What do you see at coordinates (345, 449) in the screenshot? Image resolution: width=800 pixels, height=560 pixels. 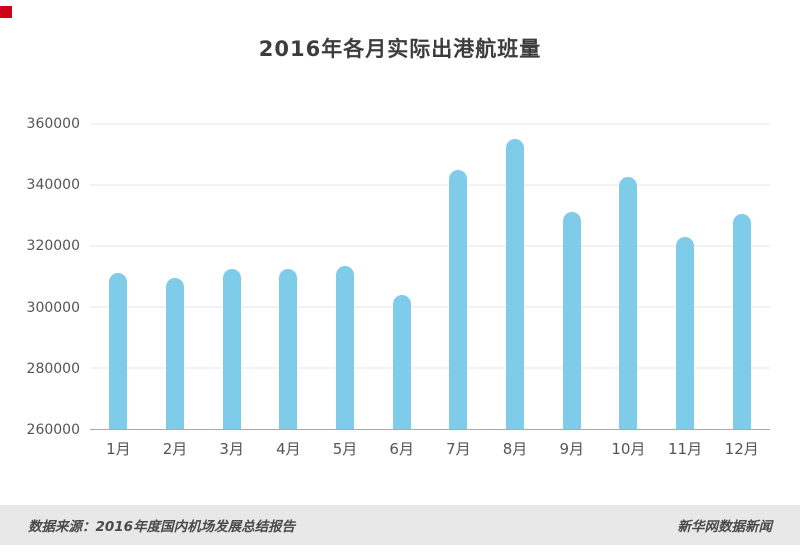 I see `x-tick-label: 5月` at bounding box center [345, 449].